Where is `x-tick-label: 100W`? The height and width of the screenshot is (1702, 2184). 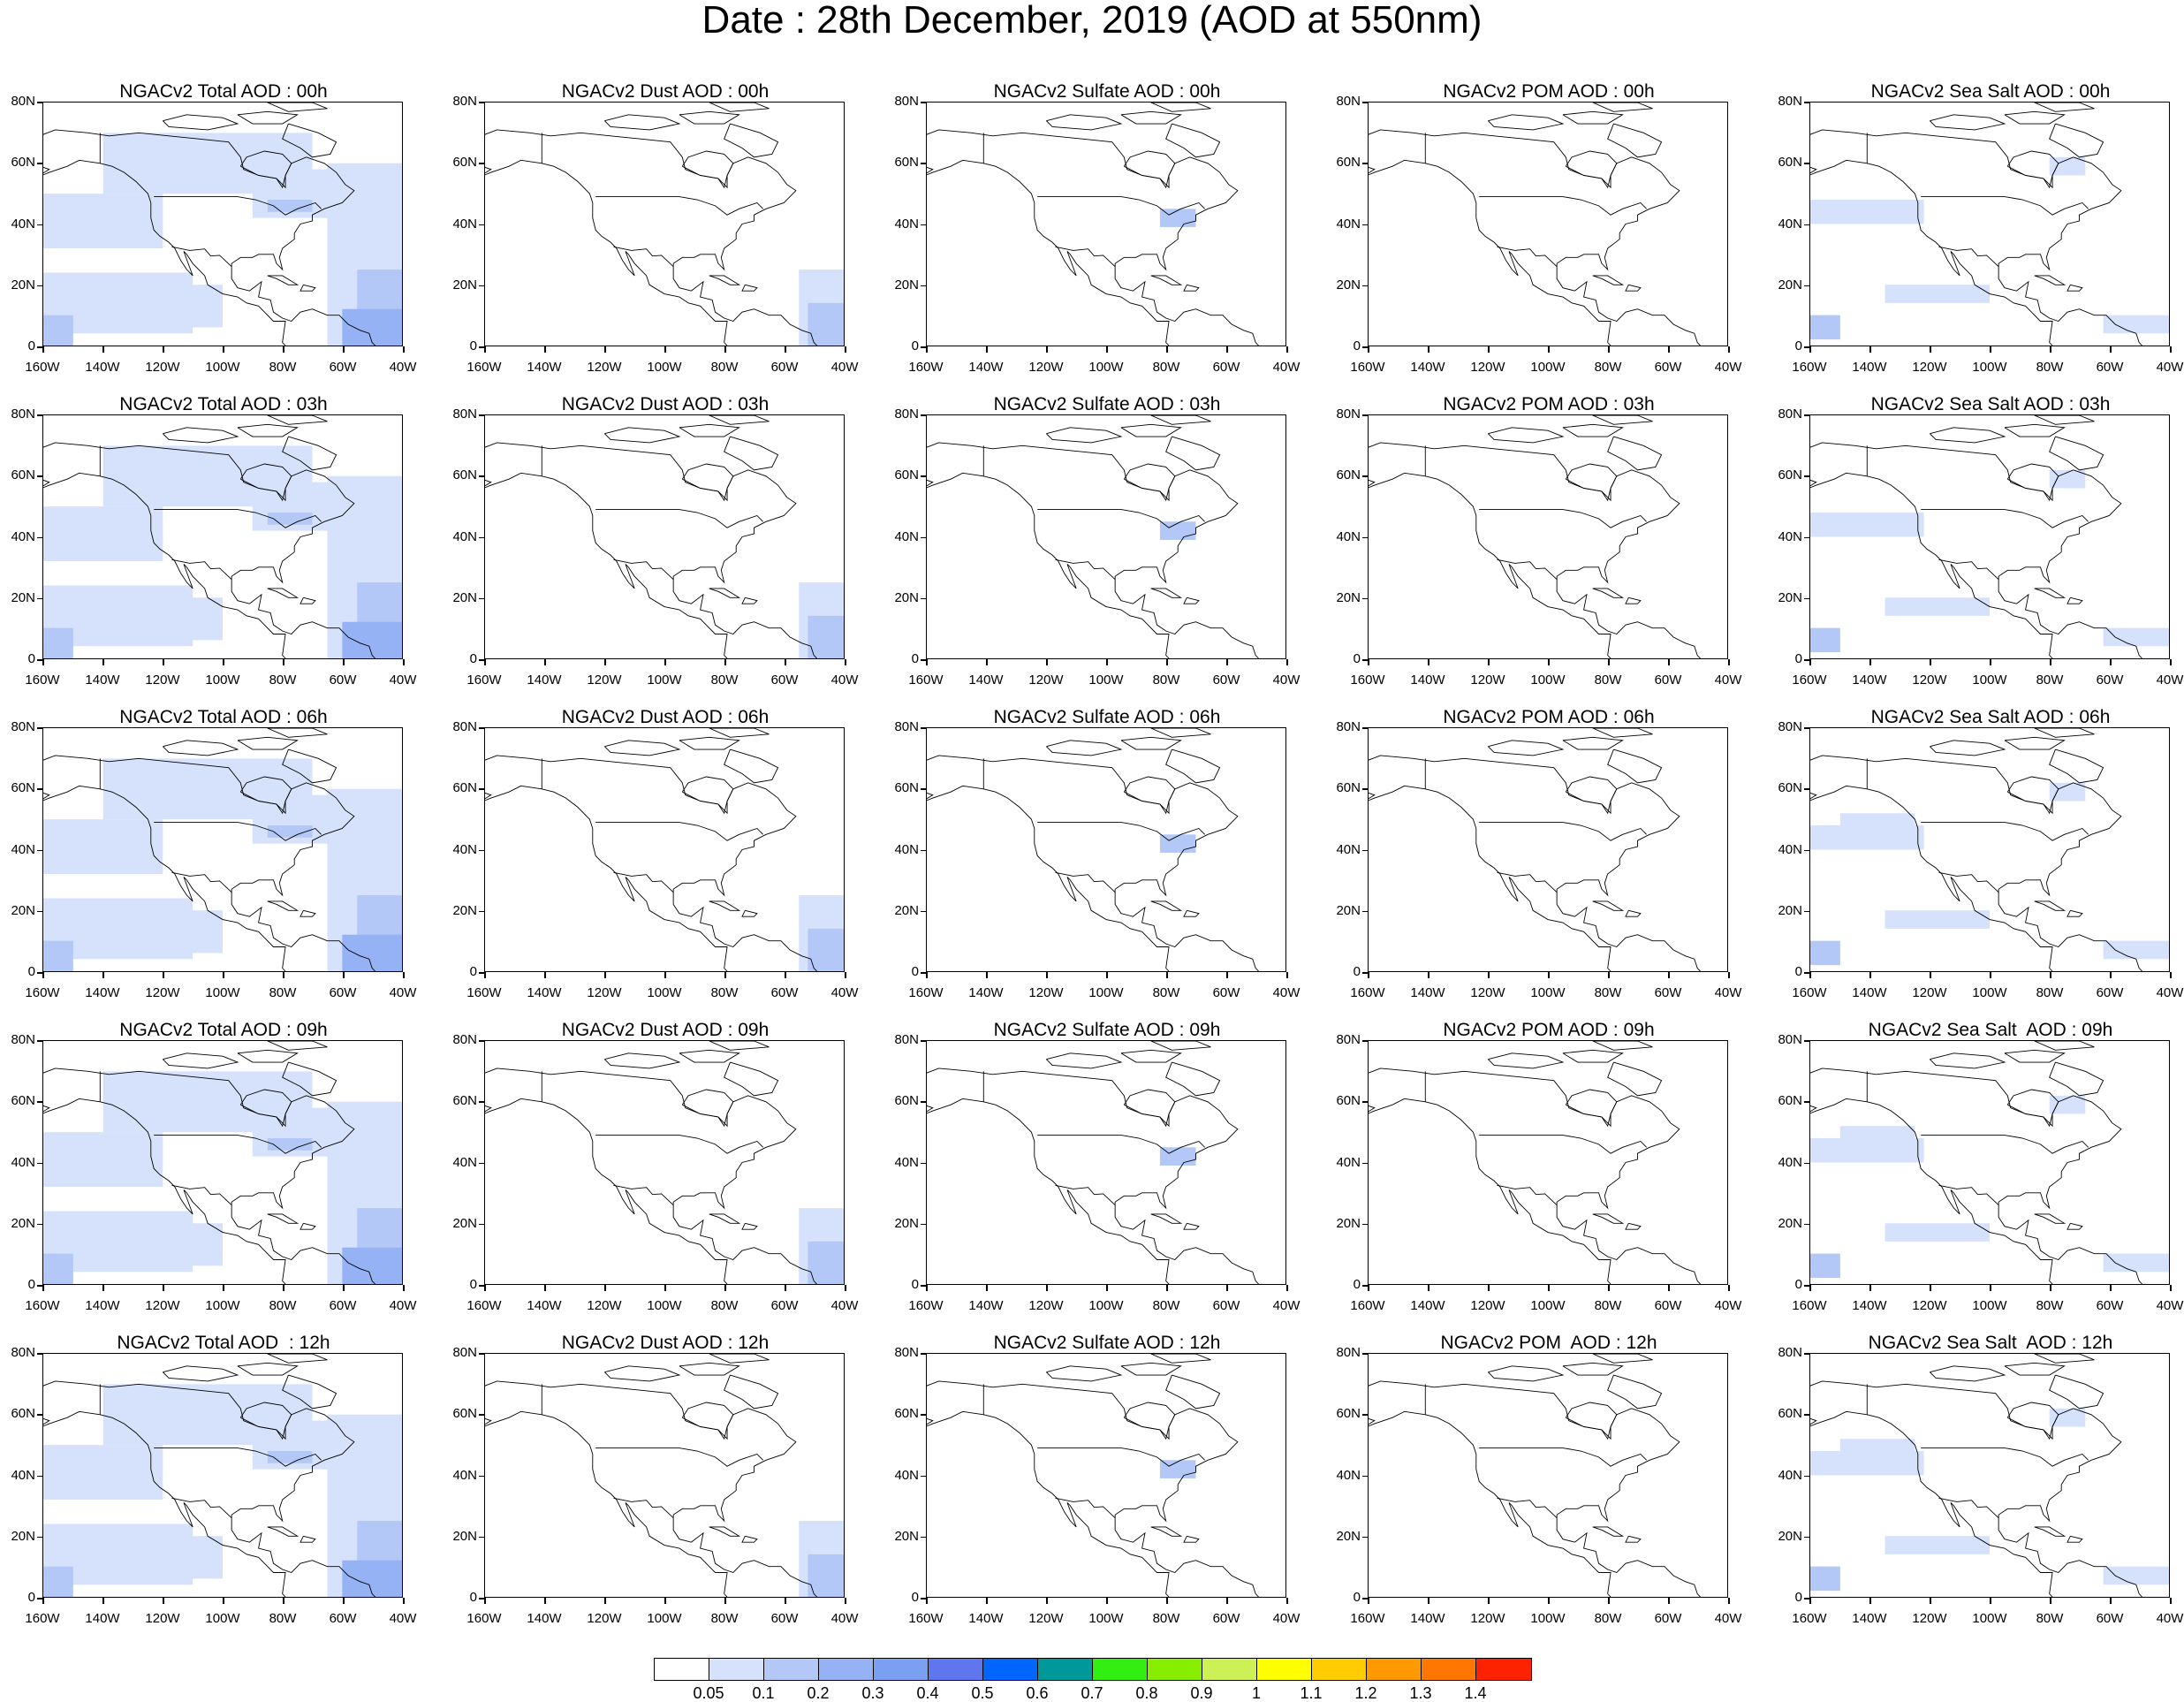
x-tick-label: 100W is located at coordinates (1106, 680).